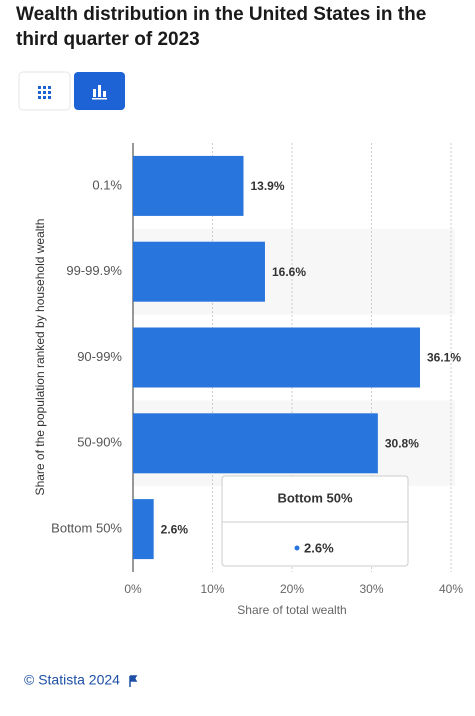 Image resolution: width=475 pixels, height=716 pixels. Describe the element at coordinates (94, 270) in the screenshot. I see `y-tick-label: 99-99.9%` at that location.